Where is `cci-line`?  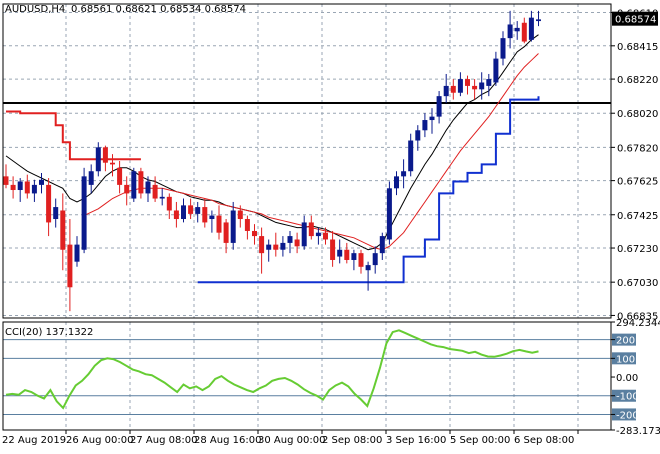
cci-line is located at coordinates (272, 369).